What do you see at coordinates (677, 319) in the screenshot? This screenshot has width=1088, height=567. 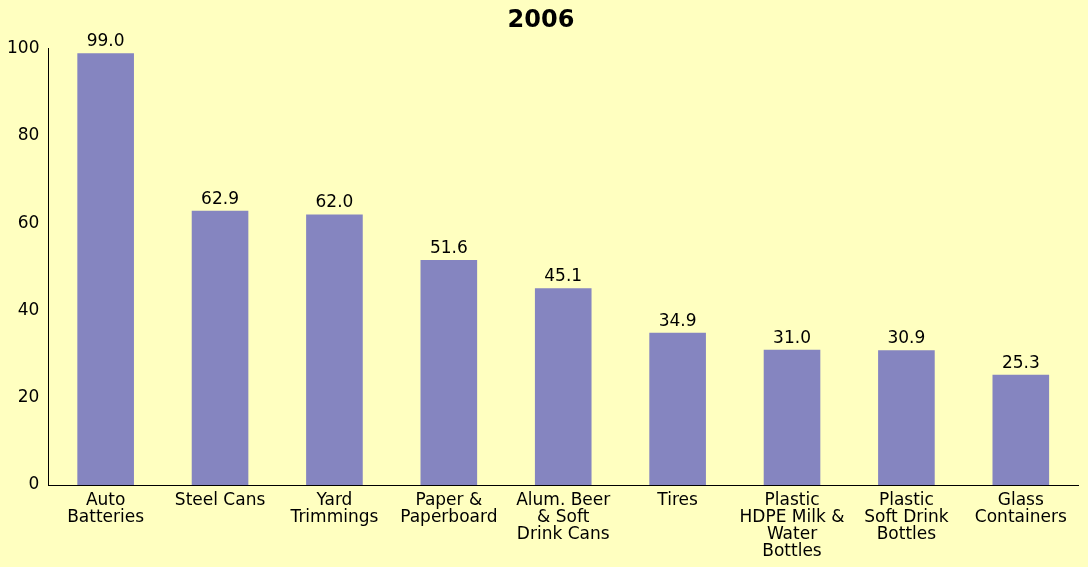 I see `data-label: 34.9` at bounding box center [677, 319].